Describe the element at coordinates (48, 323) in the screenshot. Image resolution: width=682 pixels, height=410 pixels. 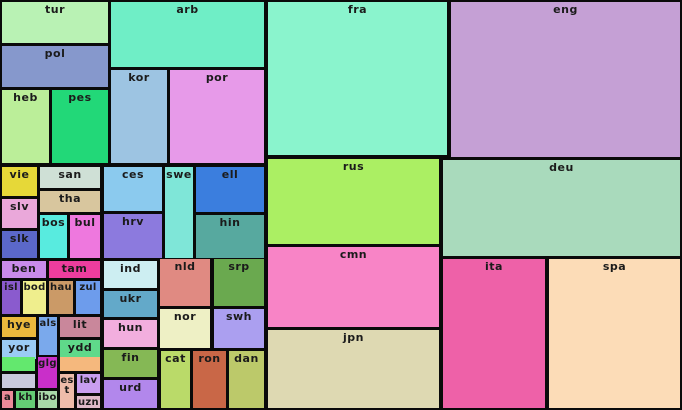
I see `cell-label: als` at that location.